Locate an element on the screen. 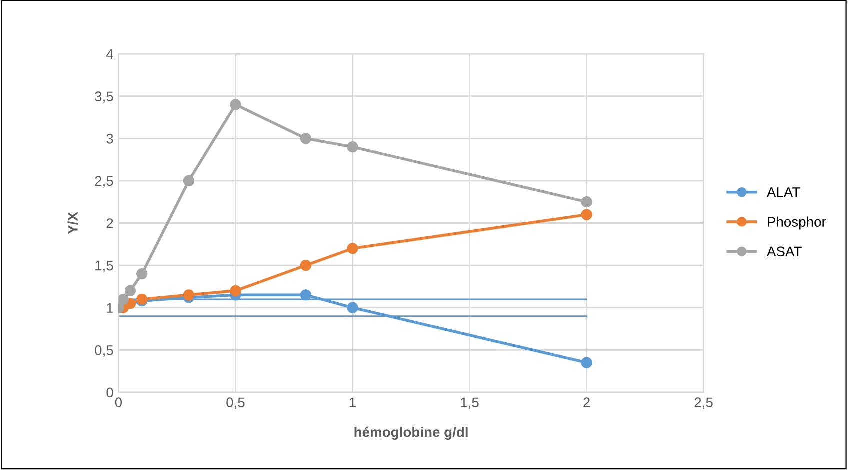 This screenshot has width=848, height=470. x-axis-title: hémoglobine g/dl is located at coordinates (411, 433).